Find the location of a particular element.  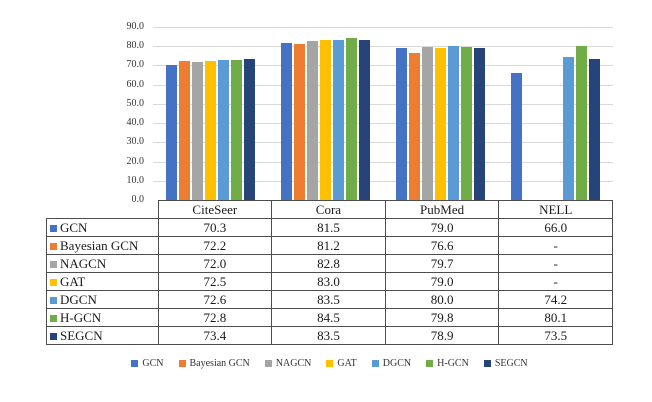

cell-segcn-nell: 73.5 is located at coordinates (555, 335).